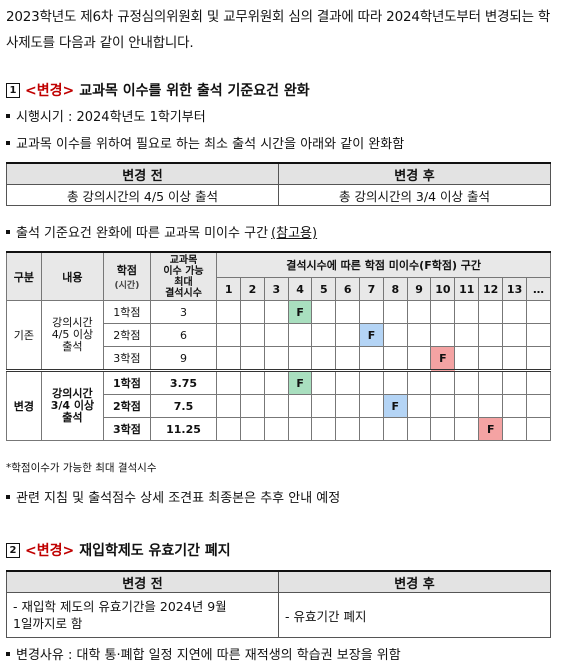  What do you see at coordinates (142, 581) in the screenshot?
I see `compare2-before-header: 변경 전` at bounding box center [142, 581].